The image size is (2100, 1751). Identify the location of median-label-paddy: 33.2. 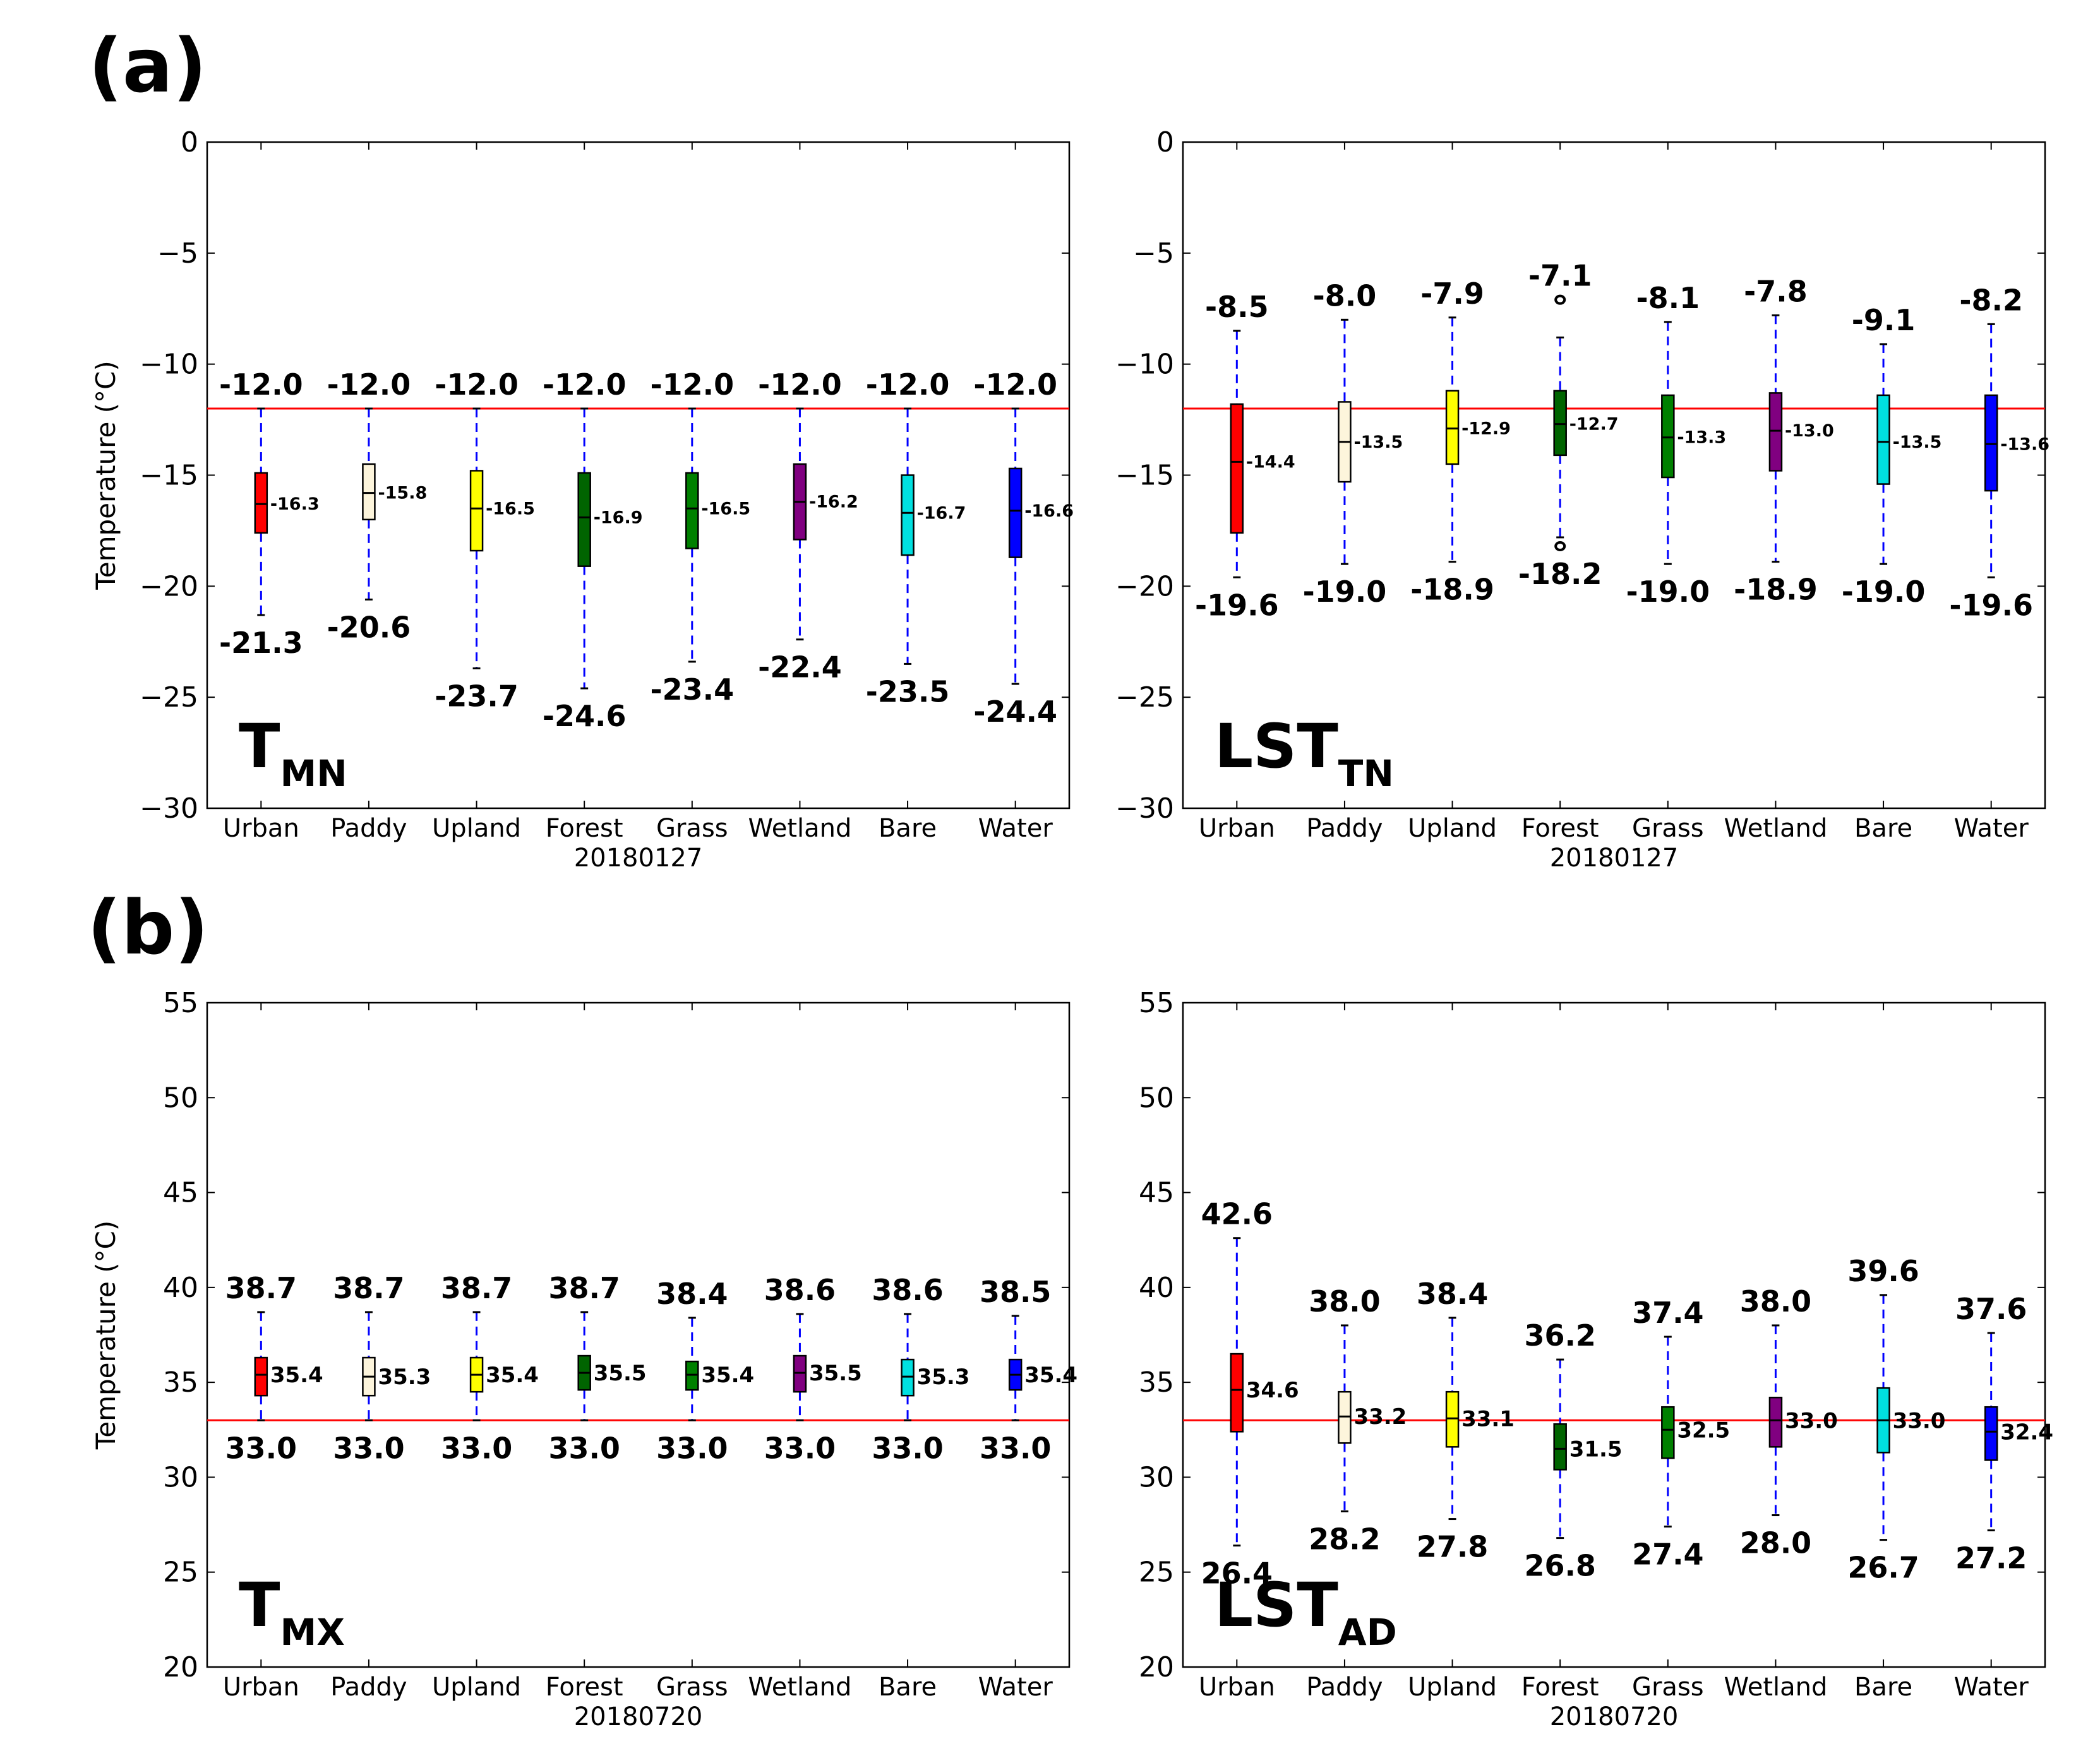
(1380, 1417).